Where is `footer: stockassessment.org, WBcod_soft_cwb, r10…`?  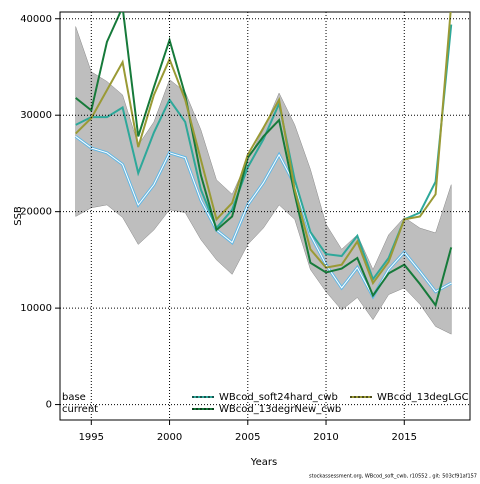
footer: stockassessment.org, WBcod_soft_cwb, r10… is located at coordinates (393, 477).